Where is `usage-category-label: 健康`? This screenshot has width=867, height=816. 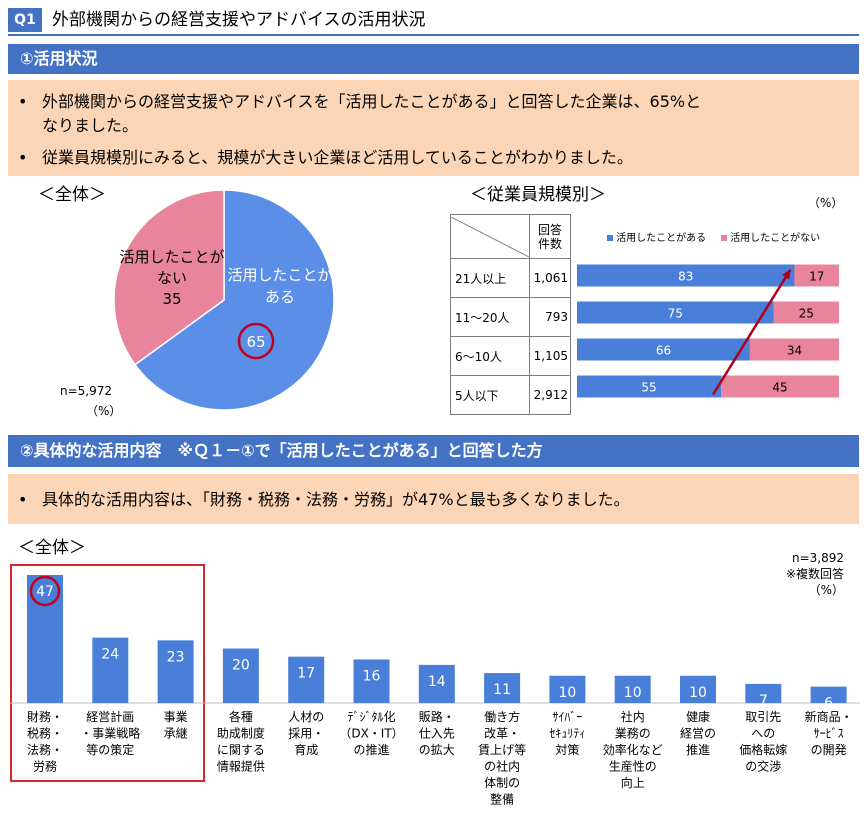
usage-category-label: 健康 is located at coordinates (698, 716).